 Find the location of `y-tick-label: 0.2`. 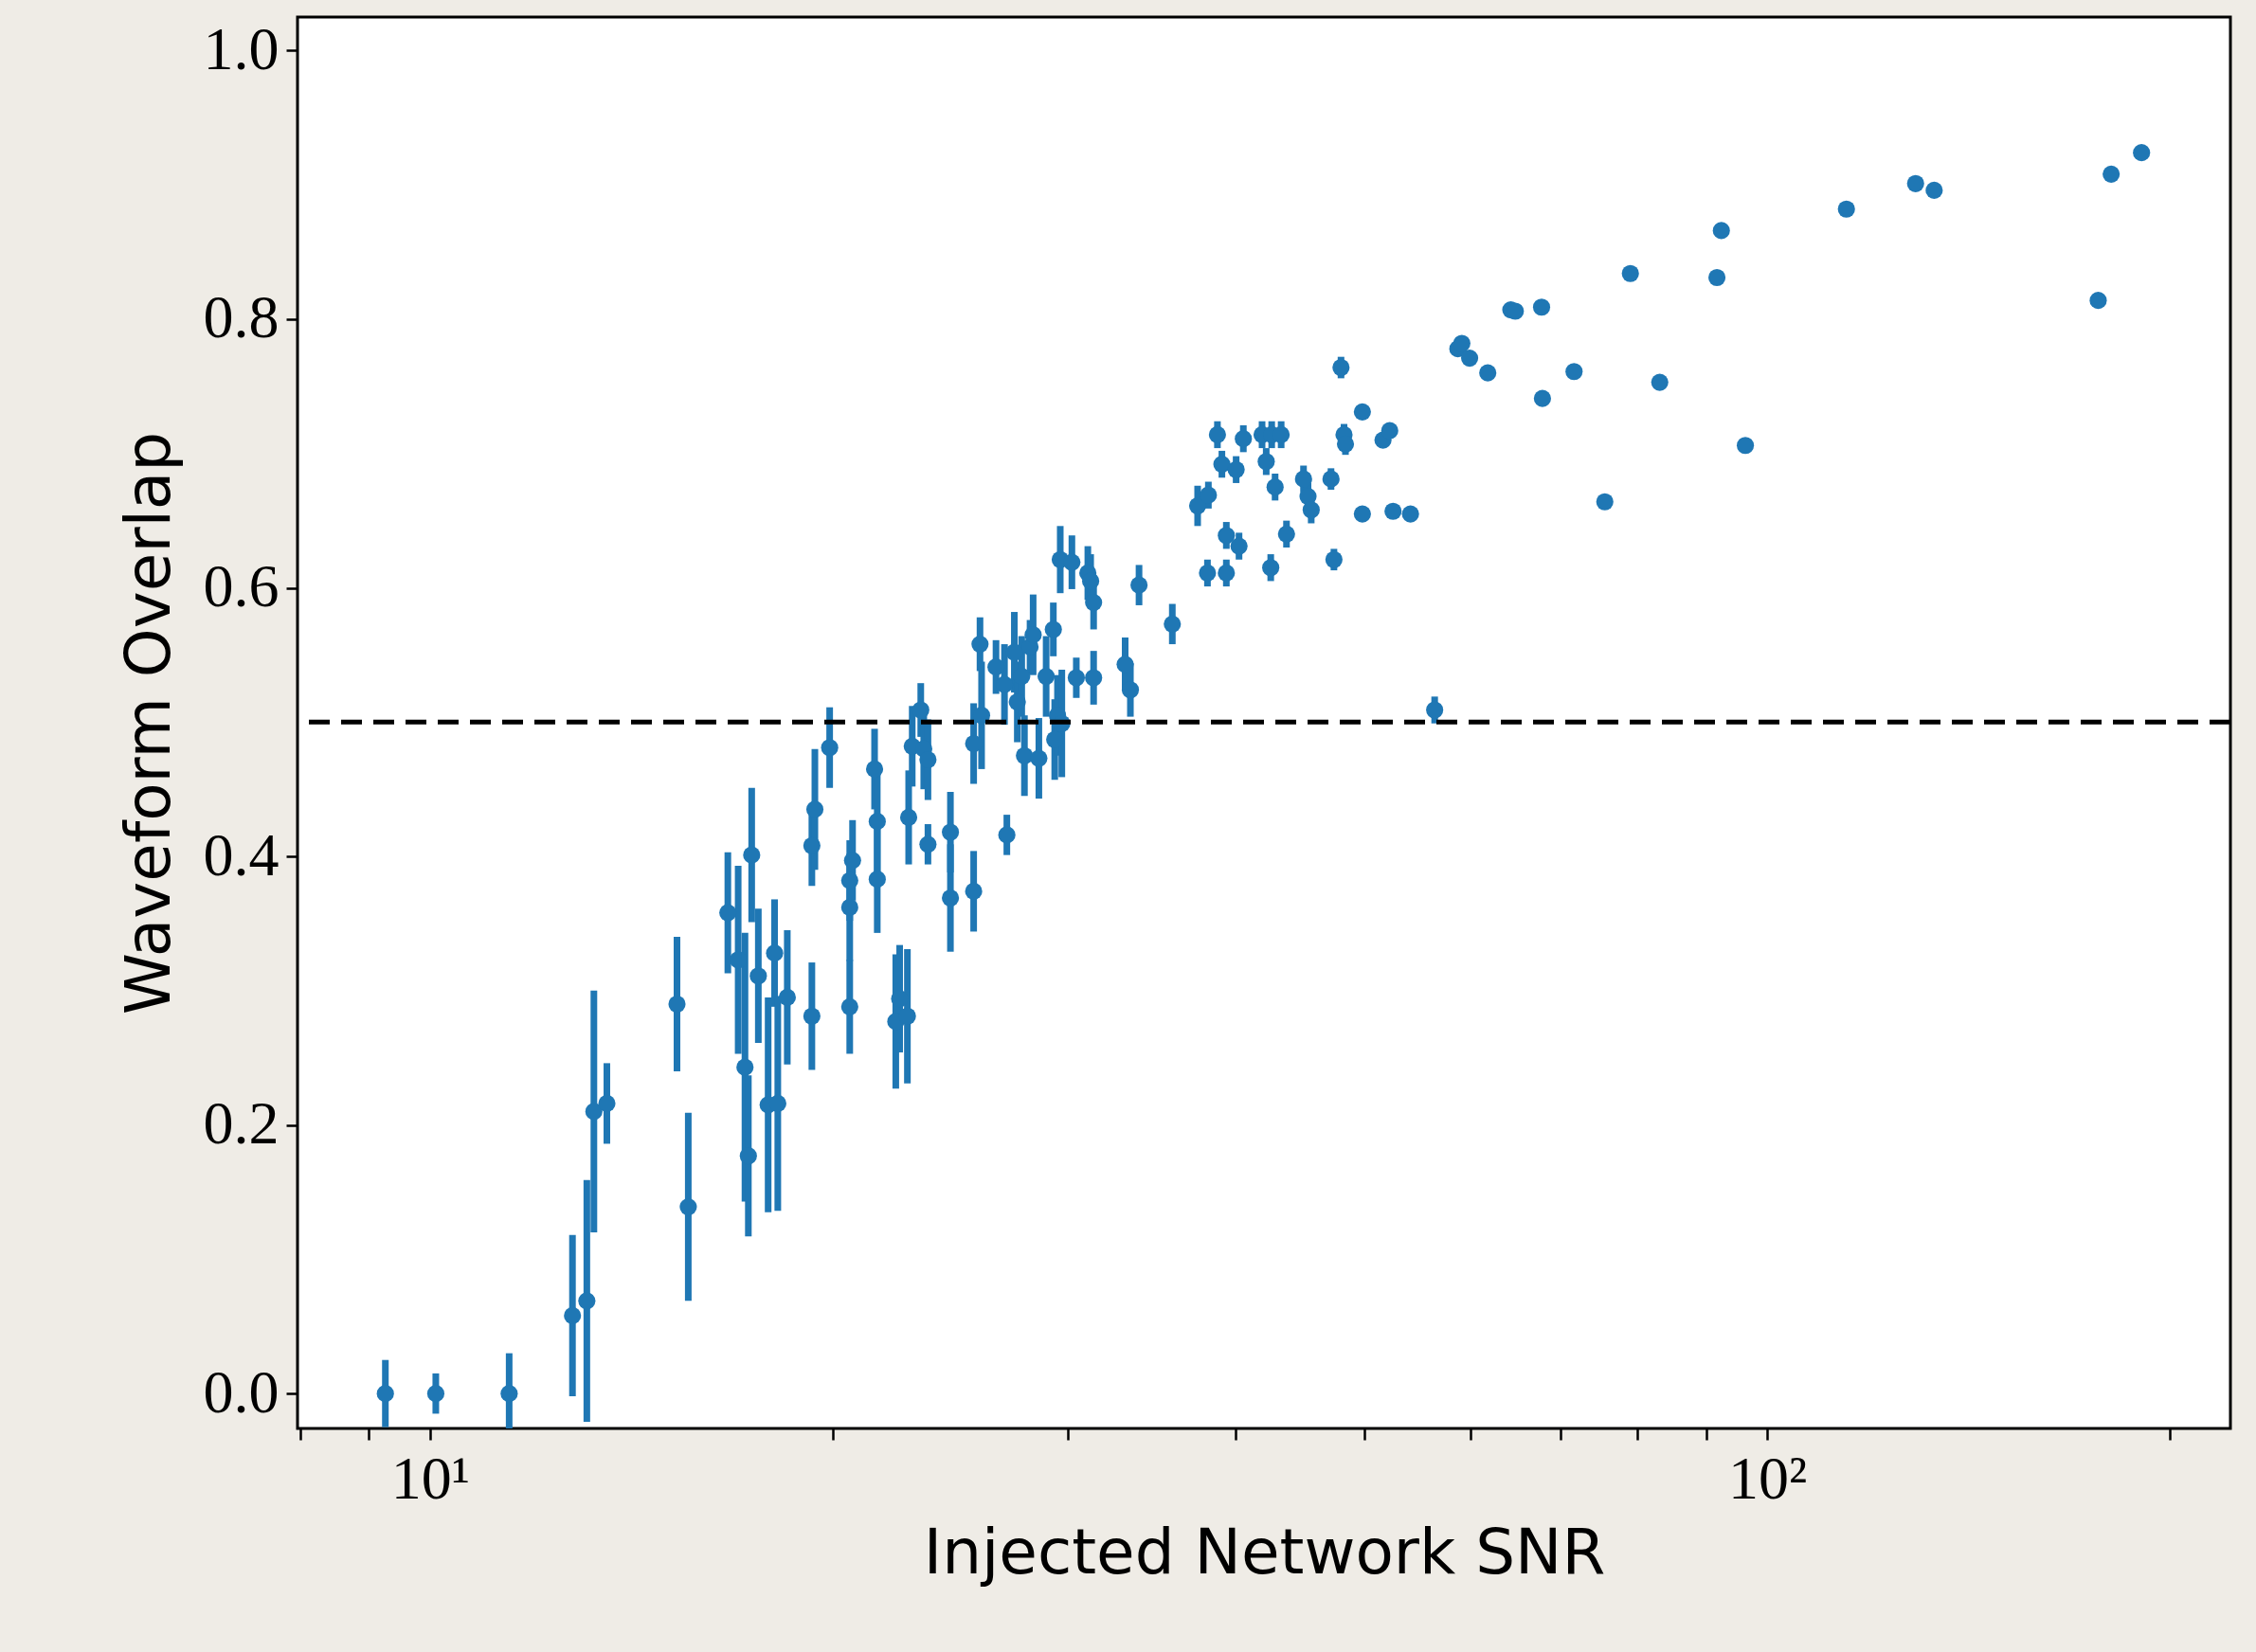

y-tick-label: 0.2 is located at coordinates (242, 1123).